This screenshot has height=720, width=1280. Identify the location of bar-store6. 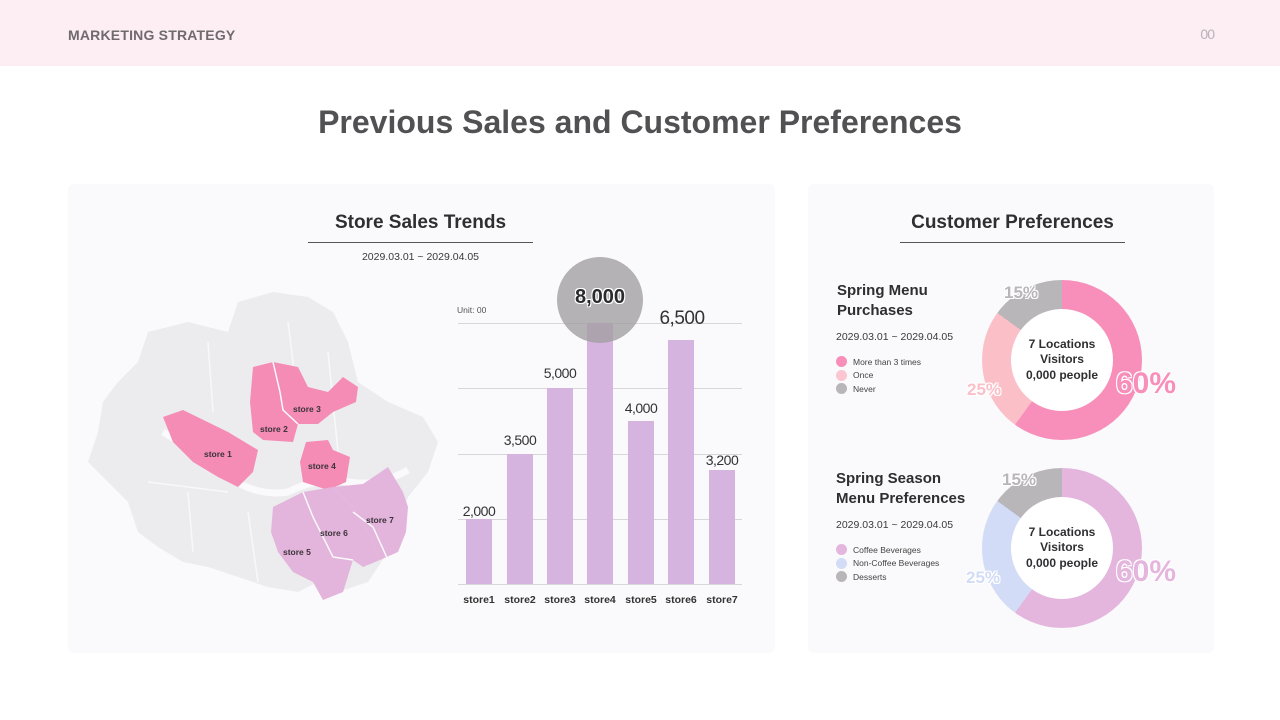
(681, 462).